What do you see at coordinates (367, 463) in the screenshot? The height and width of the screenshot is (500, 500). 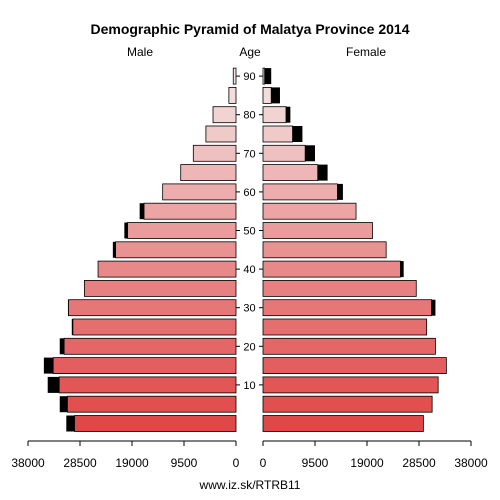 I see `female-x-tick-label: 19000` at bounding box center [367, 463].